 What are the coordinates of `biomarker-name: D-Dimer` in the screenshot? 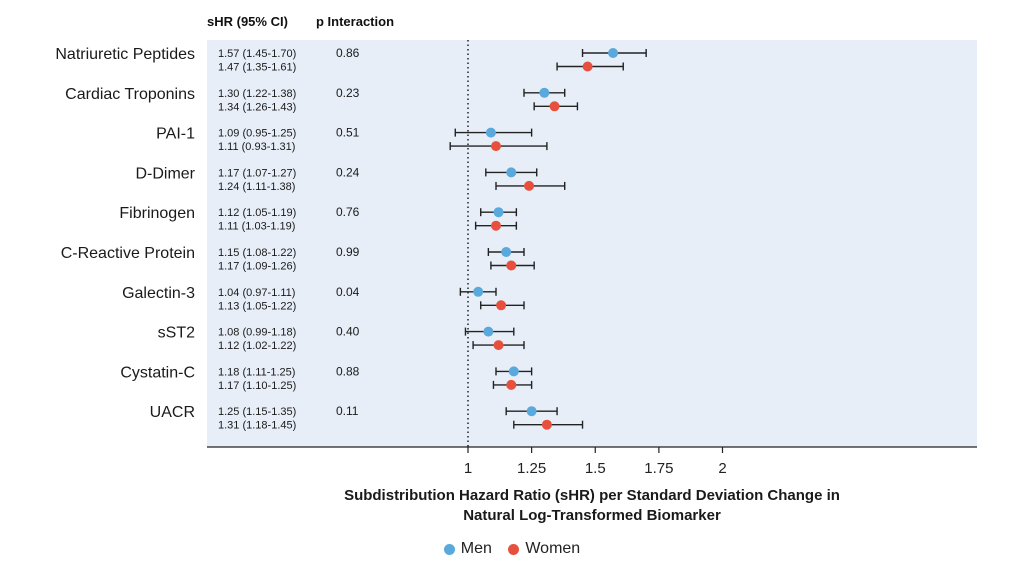 It's located at (165, 173).